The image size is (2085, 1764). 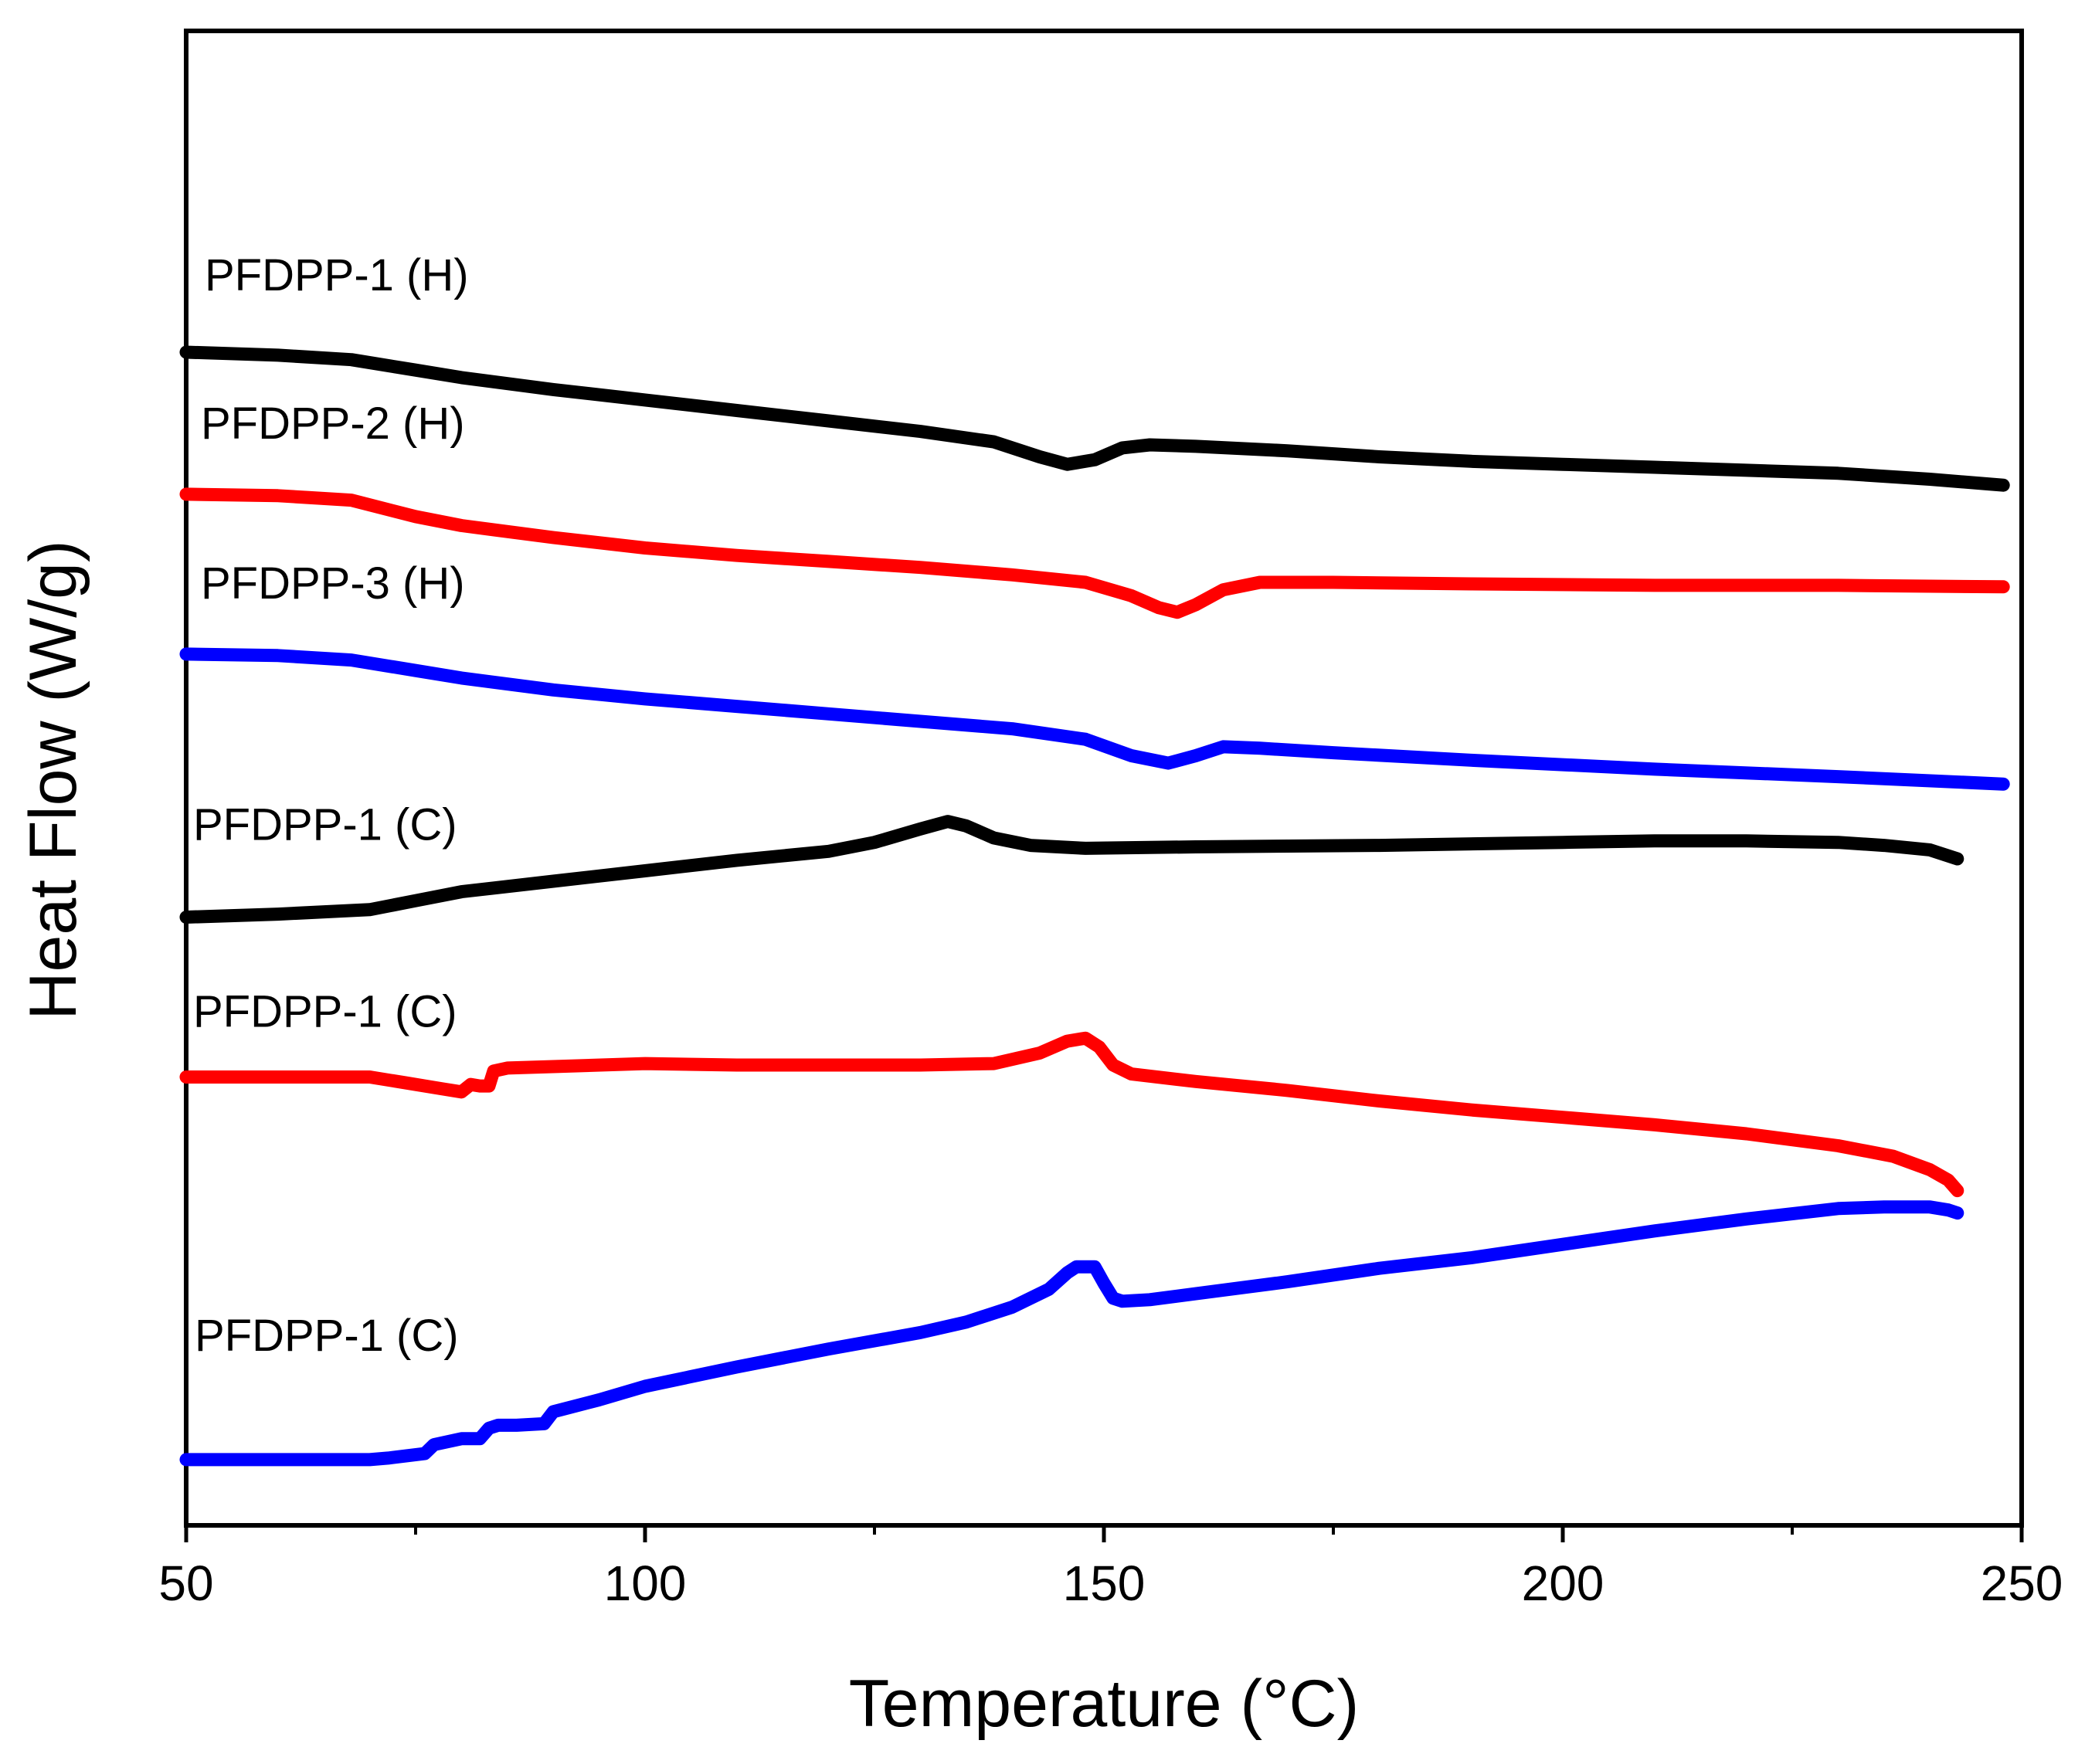 I want to click on series-label: PFDPP-3 (H), so click(x=333, y=583).